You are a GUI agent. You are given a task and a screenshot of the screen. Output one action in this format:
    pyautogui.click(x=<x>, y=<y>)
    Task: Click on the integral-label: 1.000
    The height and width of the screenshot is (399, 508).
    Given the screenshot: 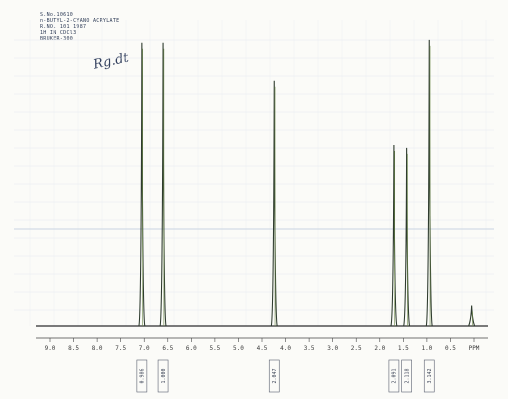 What is the action you would take?
    pyautogui.click(x=164, y=375)
    